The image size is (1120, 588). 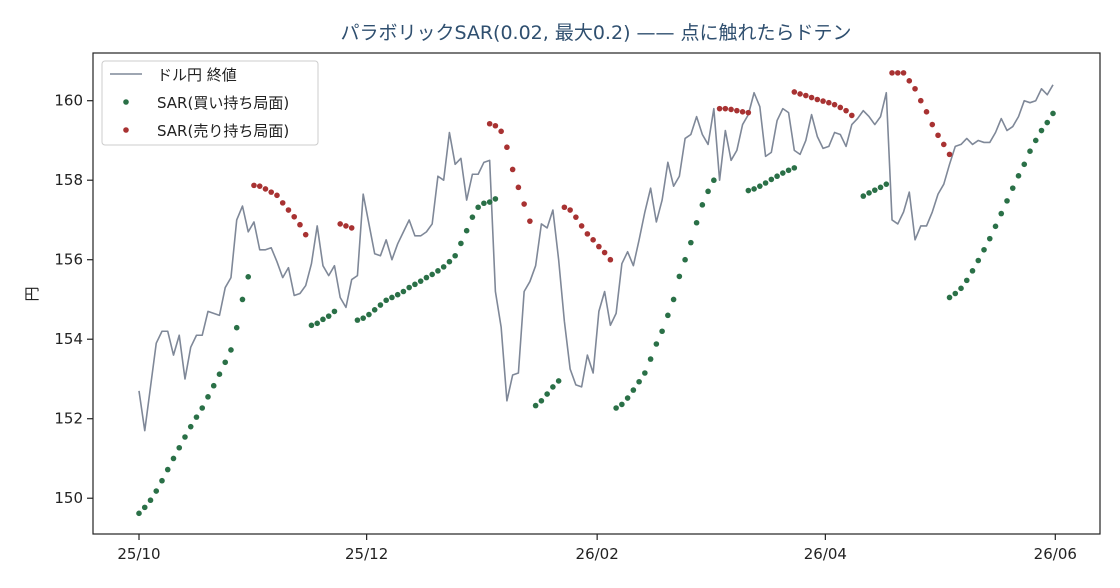 I want to click on x-tick-label: 26/04, so click(x=825, y=554).